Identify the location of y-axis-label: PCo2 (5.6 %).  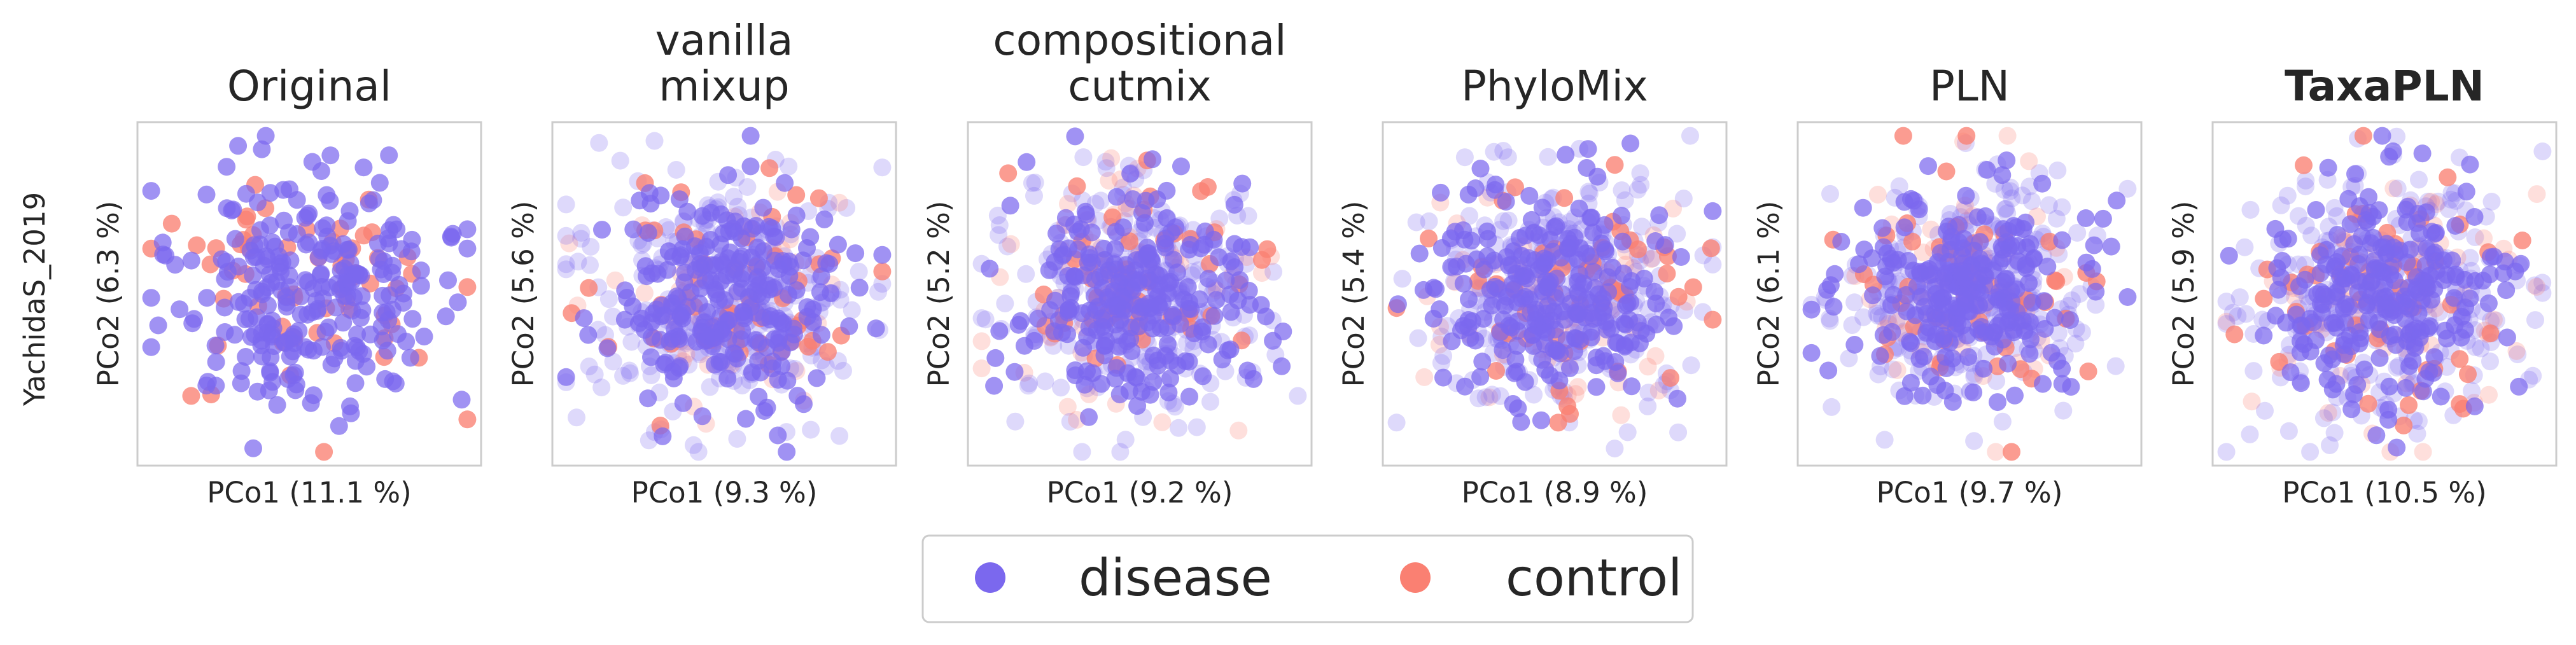
(523, 294).